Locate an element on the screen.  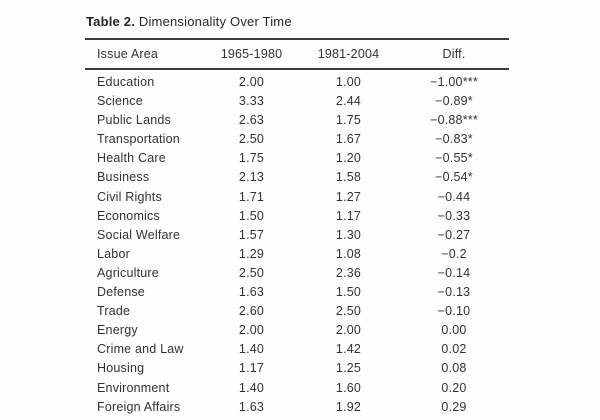
column-header-1981-2004: 1981-2004 is located at coordinates (348, 54).